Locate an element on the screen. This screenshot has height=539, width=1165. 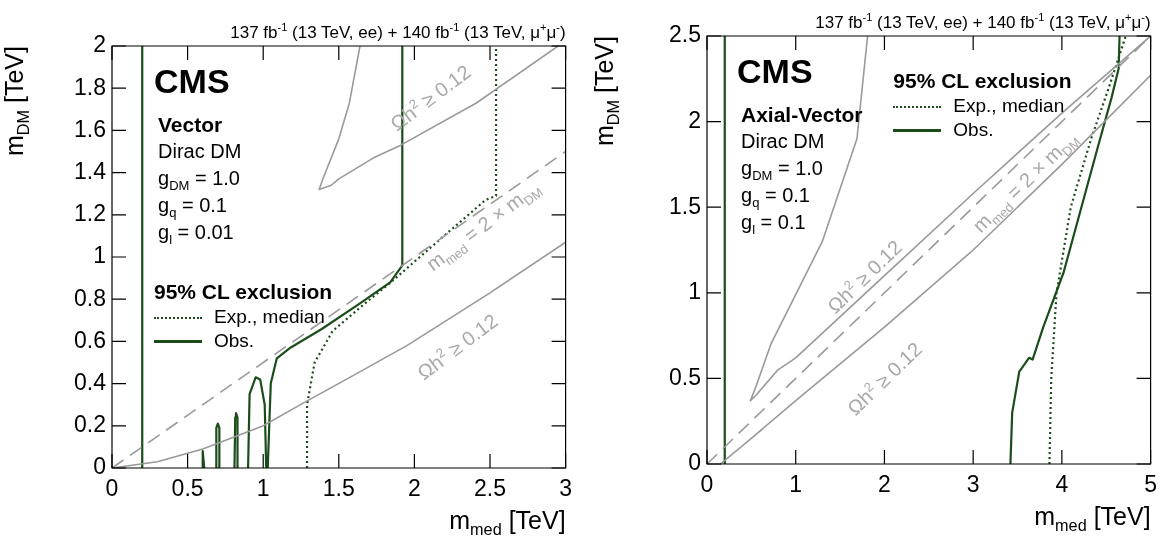
x-tick-label: 5 is located at coordinates (1150, 484).